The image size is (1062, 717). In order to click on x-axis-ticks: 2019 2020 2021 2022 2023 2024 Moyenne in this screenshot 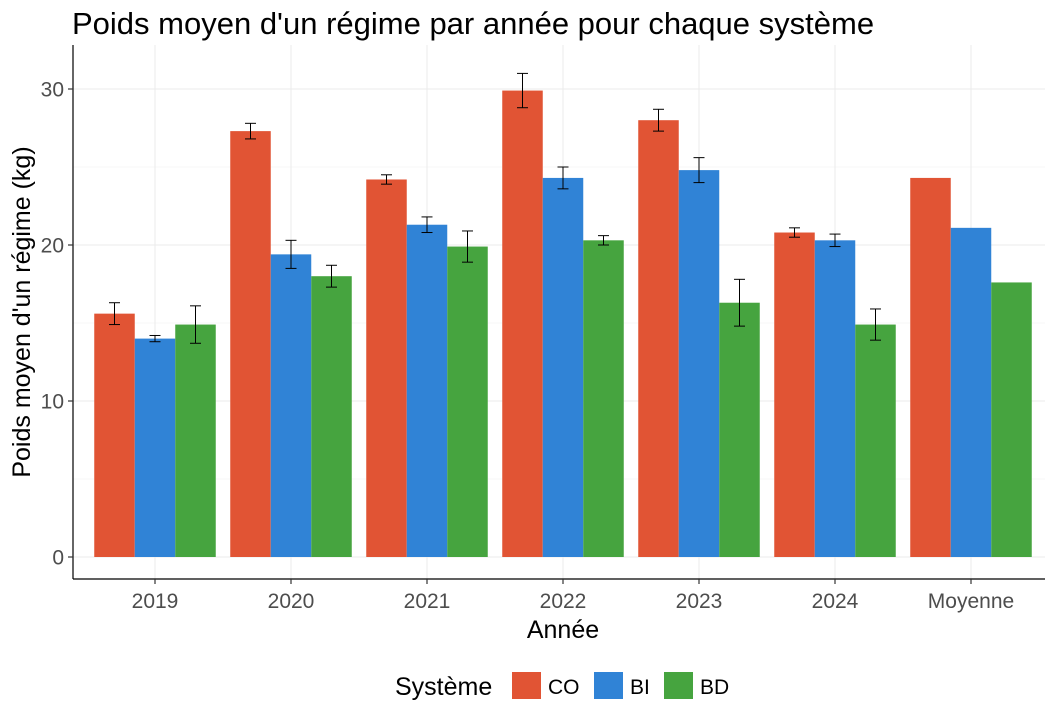, I will do `click(573, 596)`.